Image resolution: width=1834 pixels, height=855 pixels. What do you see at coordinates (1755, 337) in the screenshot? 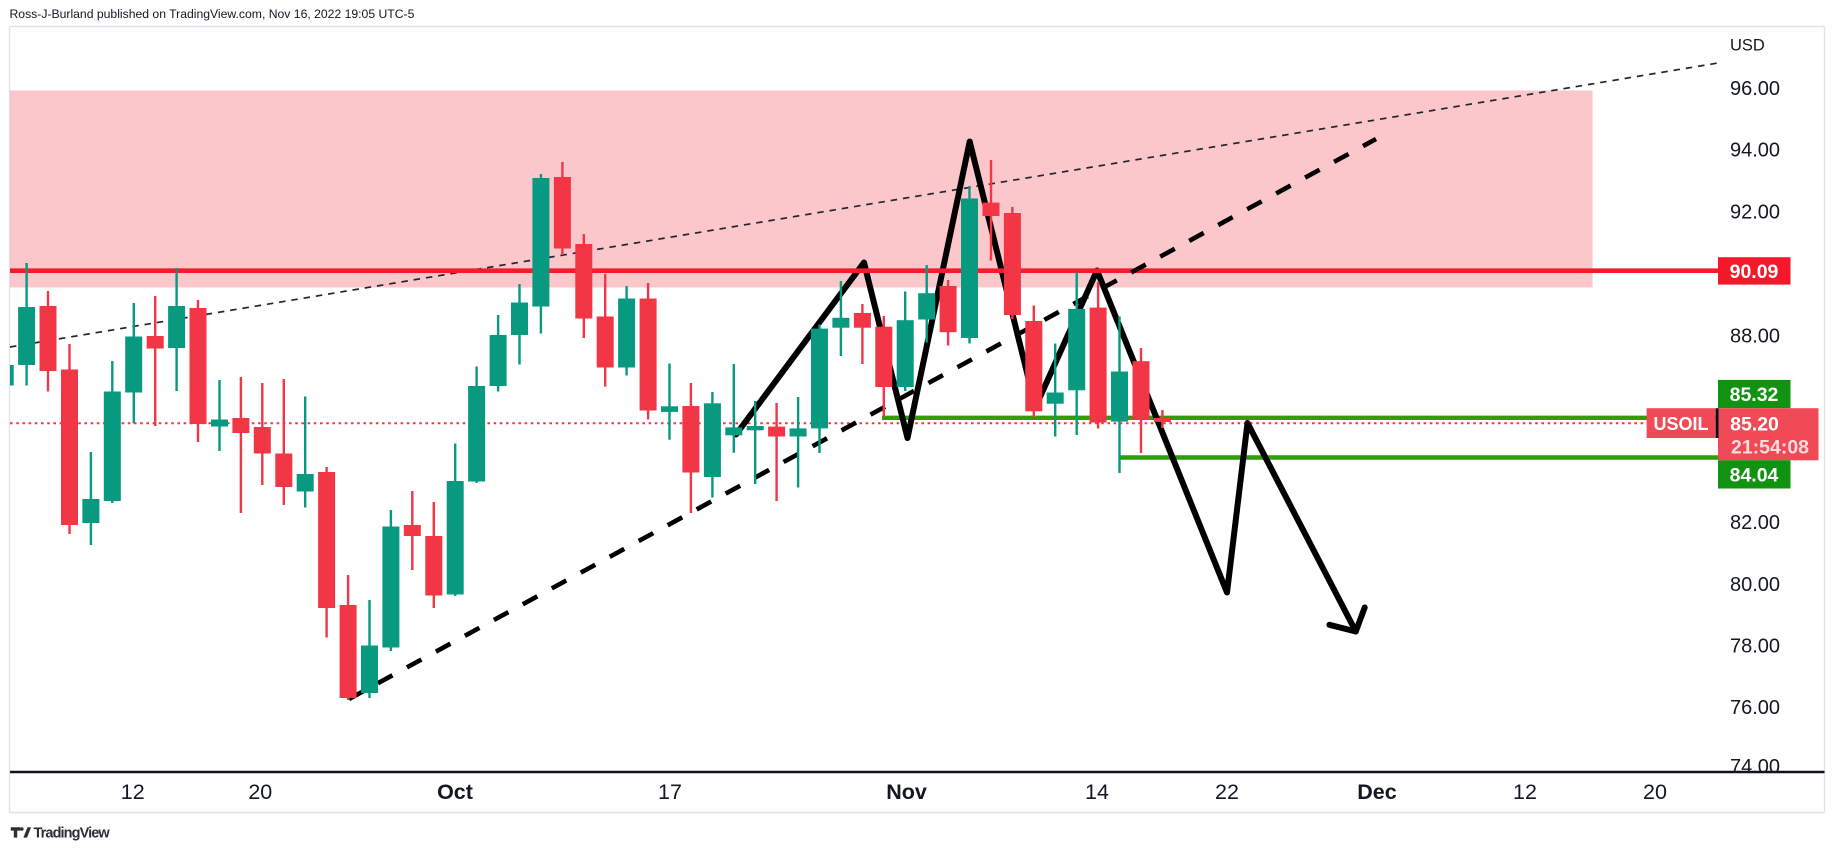
I see `svg-text: 88.00` at bounding box center [1755, 337].